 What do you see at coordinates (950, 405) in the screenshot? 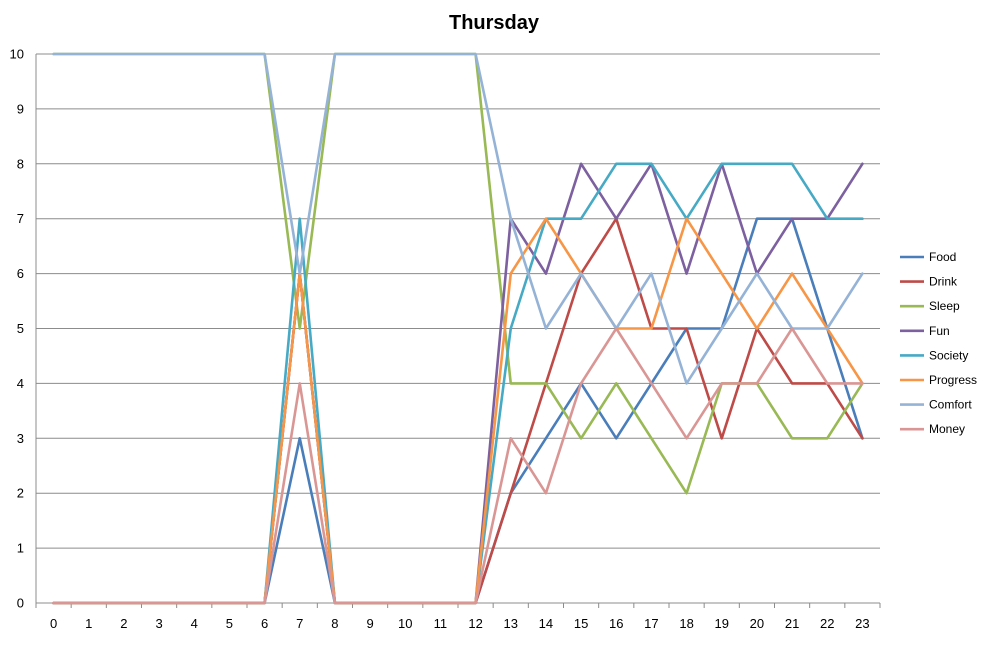
I see `legend-label-comfort: Comfort` at bounding box center [950, 405].